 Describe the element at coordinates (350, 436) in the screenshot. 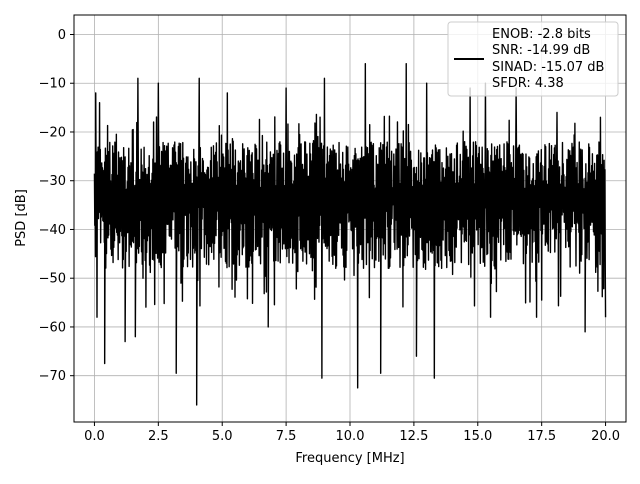

I see `x-tick-label: 10.0` at that location.